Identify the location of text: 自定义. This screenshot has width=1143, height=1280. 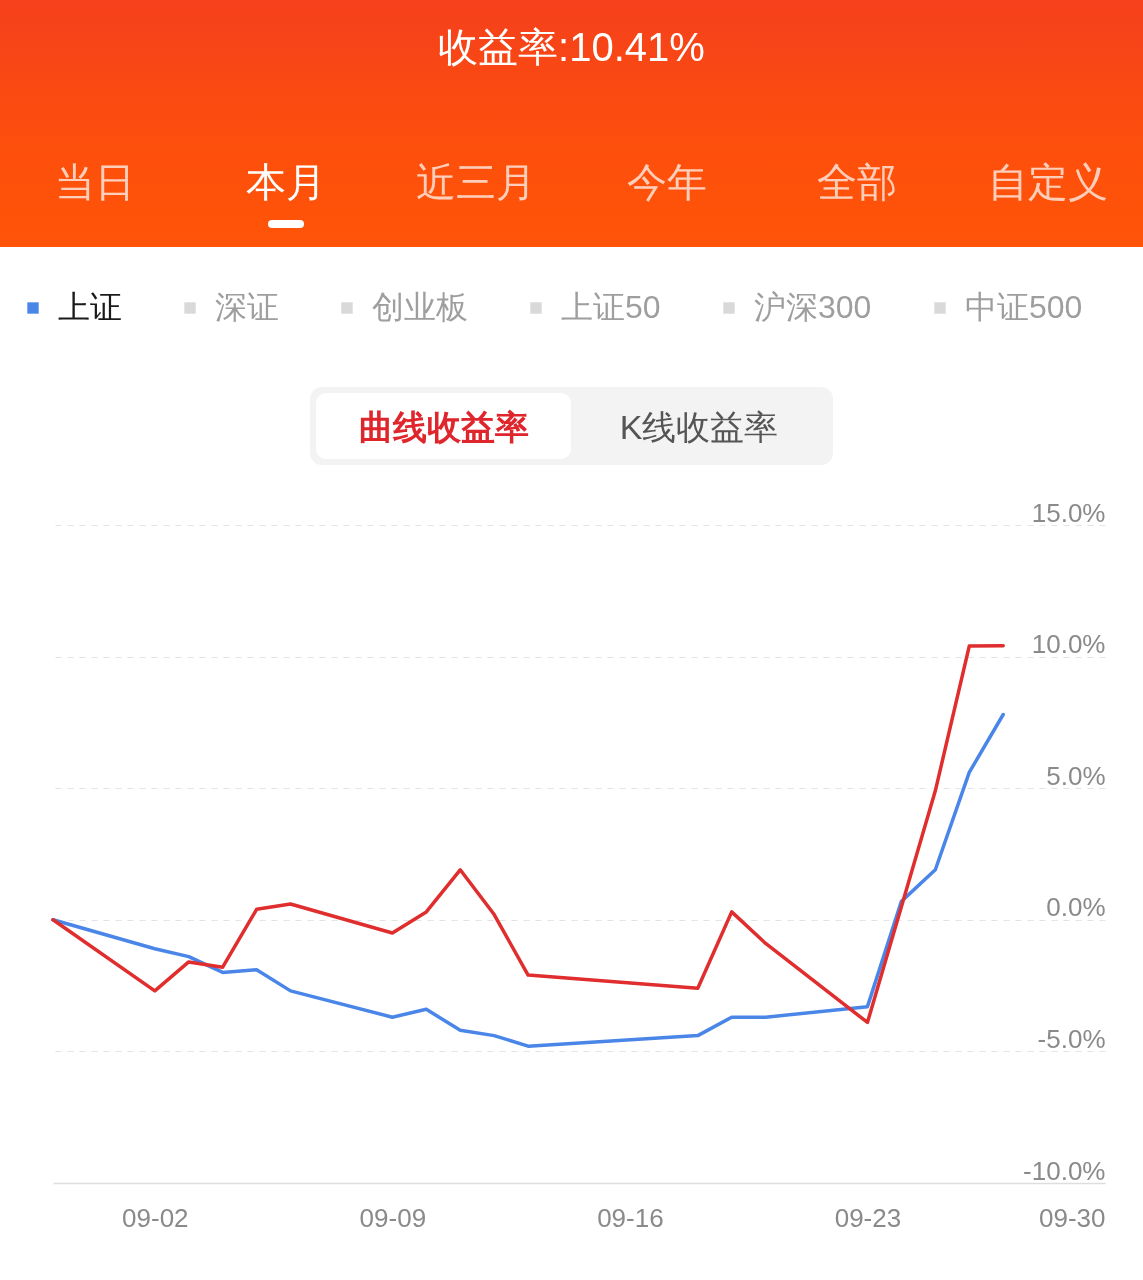
(1047, 182).